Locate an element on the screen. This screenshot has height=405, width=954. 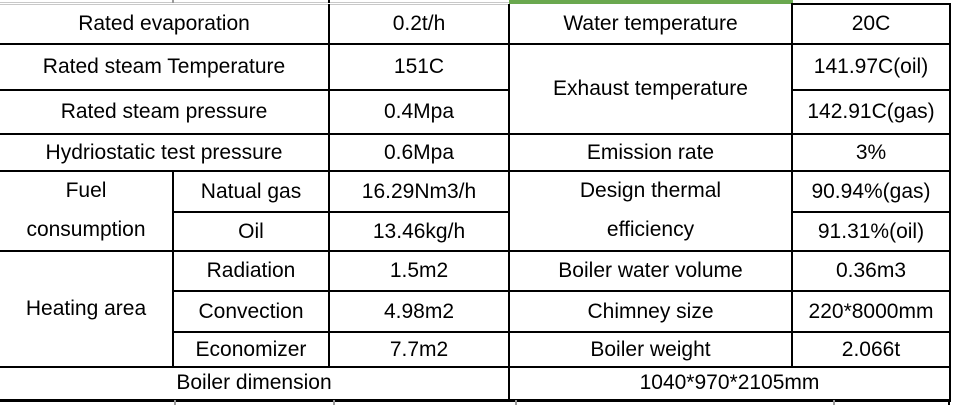
cell-rated-steam-temperature-label: Rated steam Temperature is located at coordinates (165, 67).